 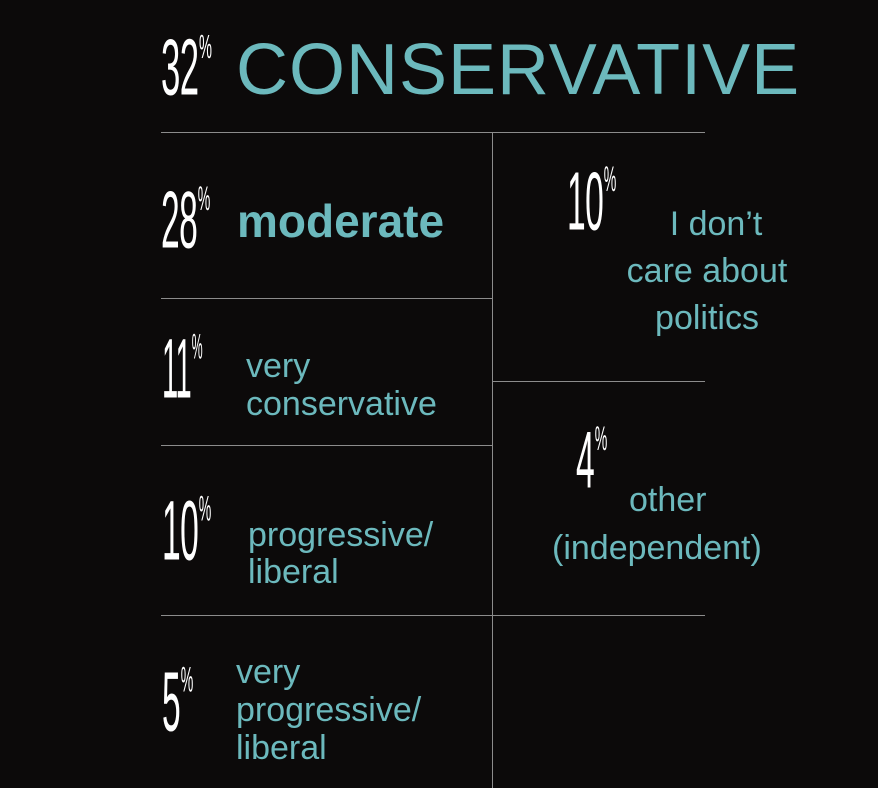 What do you see at coordinates (668, 500) in the screenshot?
I see `label-line: other` at bounding box center [668, 500].